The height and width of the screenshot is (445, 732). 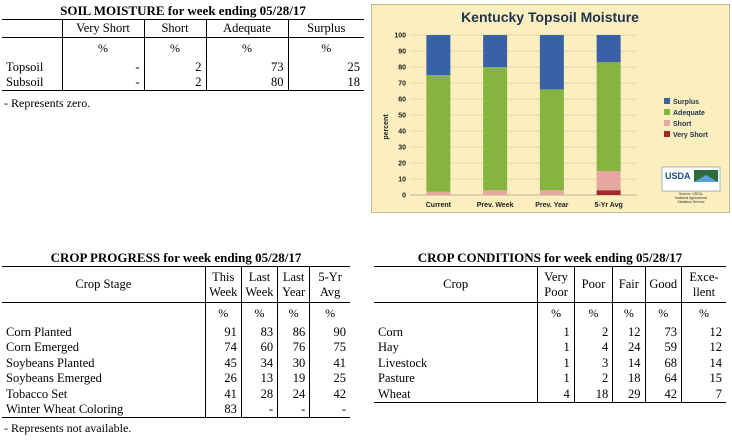 What do you see at coordinates (663, 348) in the screenshot?
I see `cell: 59` at bounding box center [663, 348].